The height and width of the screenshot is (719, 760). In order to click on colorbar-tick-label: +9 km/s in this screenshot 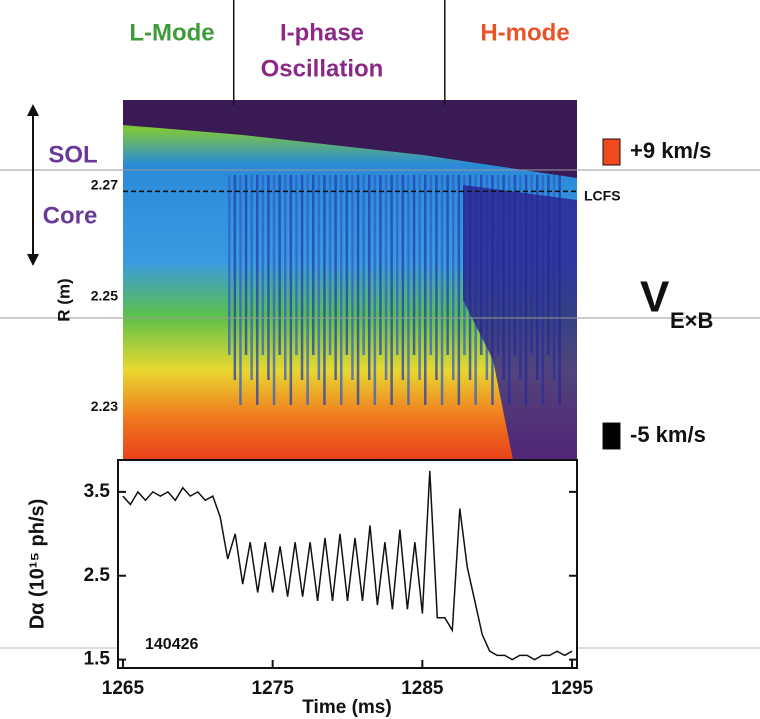, I will do `click(670, 150)`.